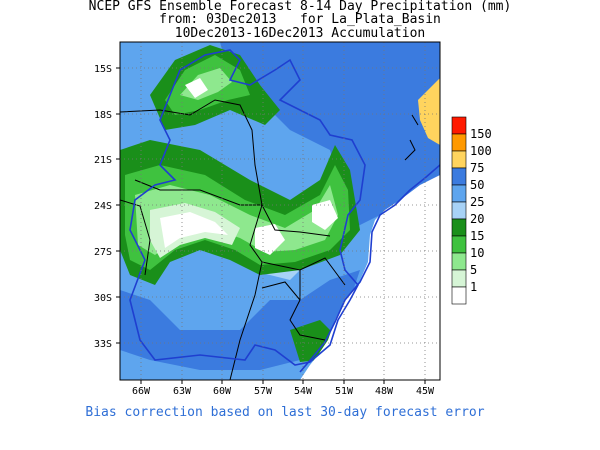  What do you see at coordinates (429, 111) in the screenshot?
I see `field-75-plus` at bounding box center [429, 111].